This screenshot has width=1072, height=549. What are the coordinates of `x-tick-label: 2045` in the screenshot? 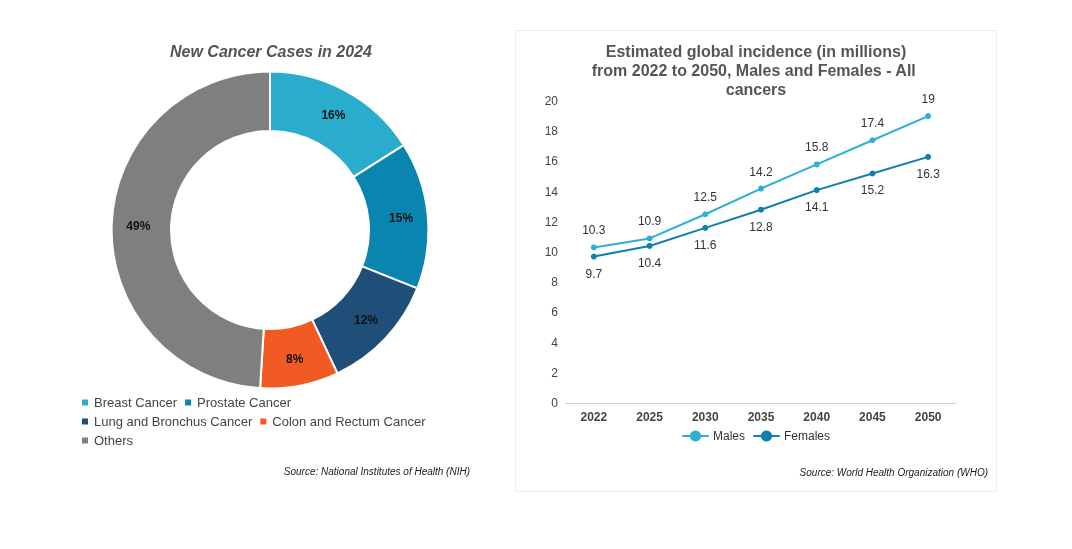 It's located at (873, 417).